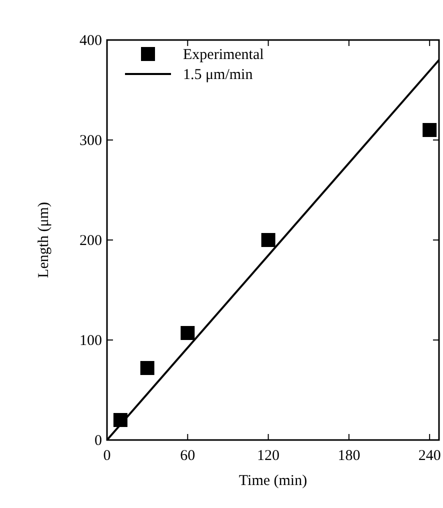 This screenshot has height=508, width=443. I want to click on y-tick-label: 0, so click(98, 441).